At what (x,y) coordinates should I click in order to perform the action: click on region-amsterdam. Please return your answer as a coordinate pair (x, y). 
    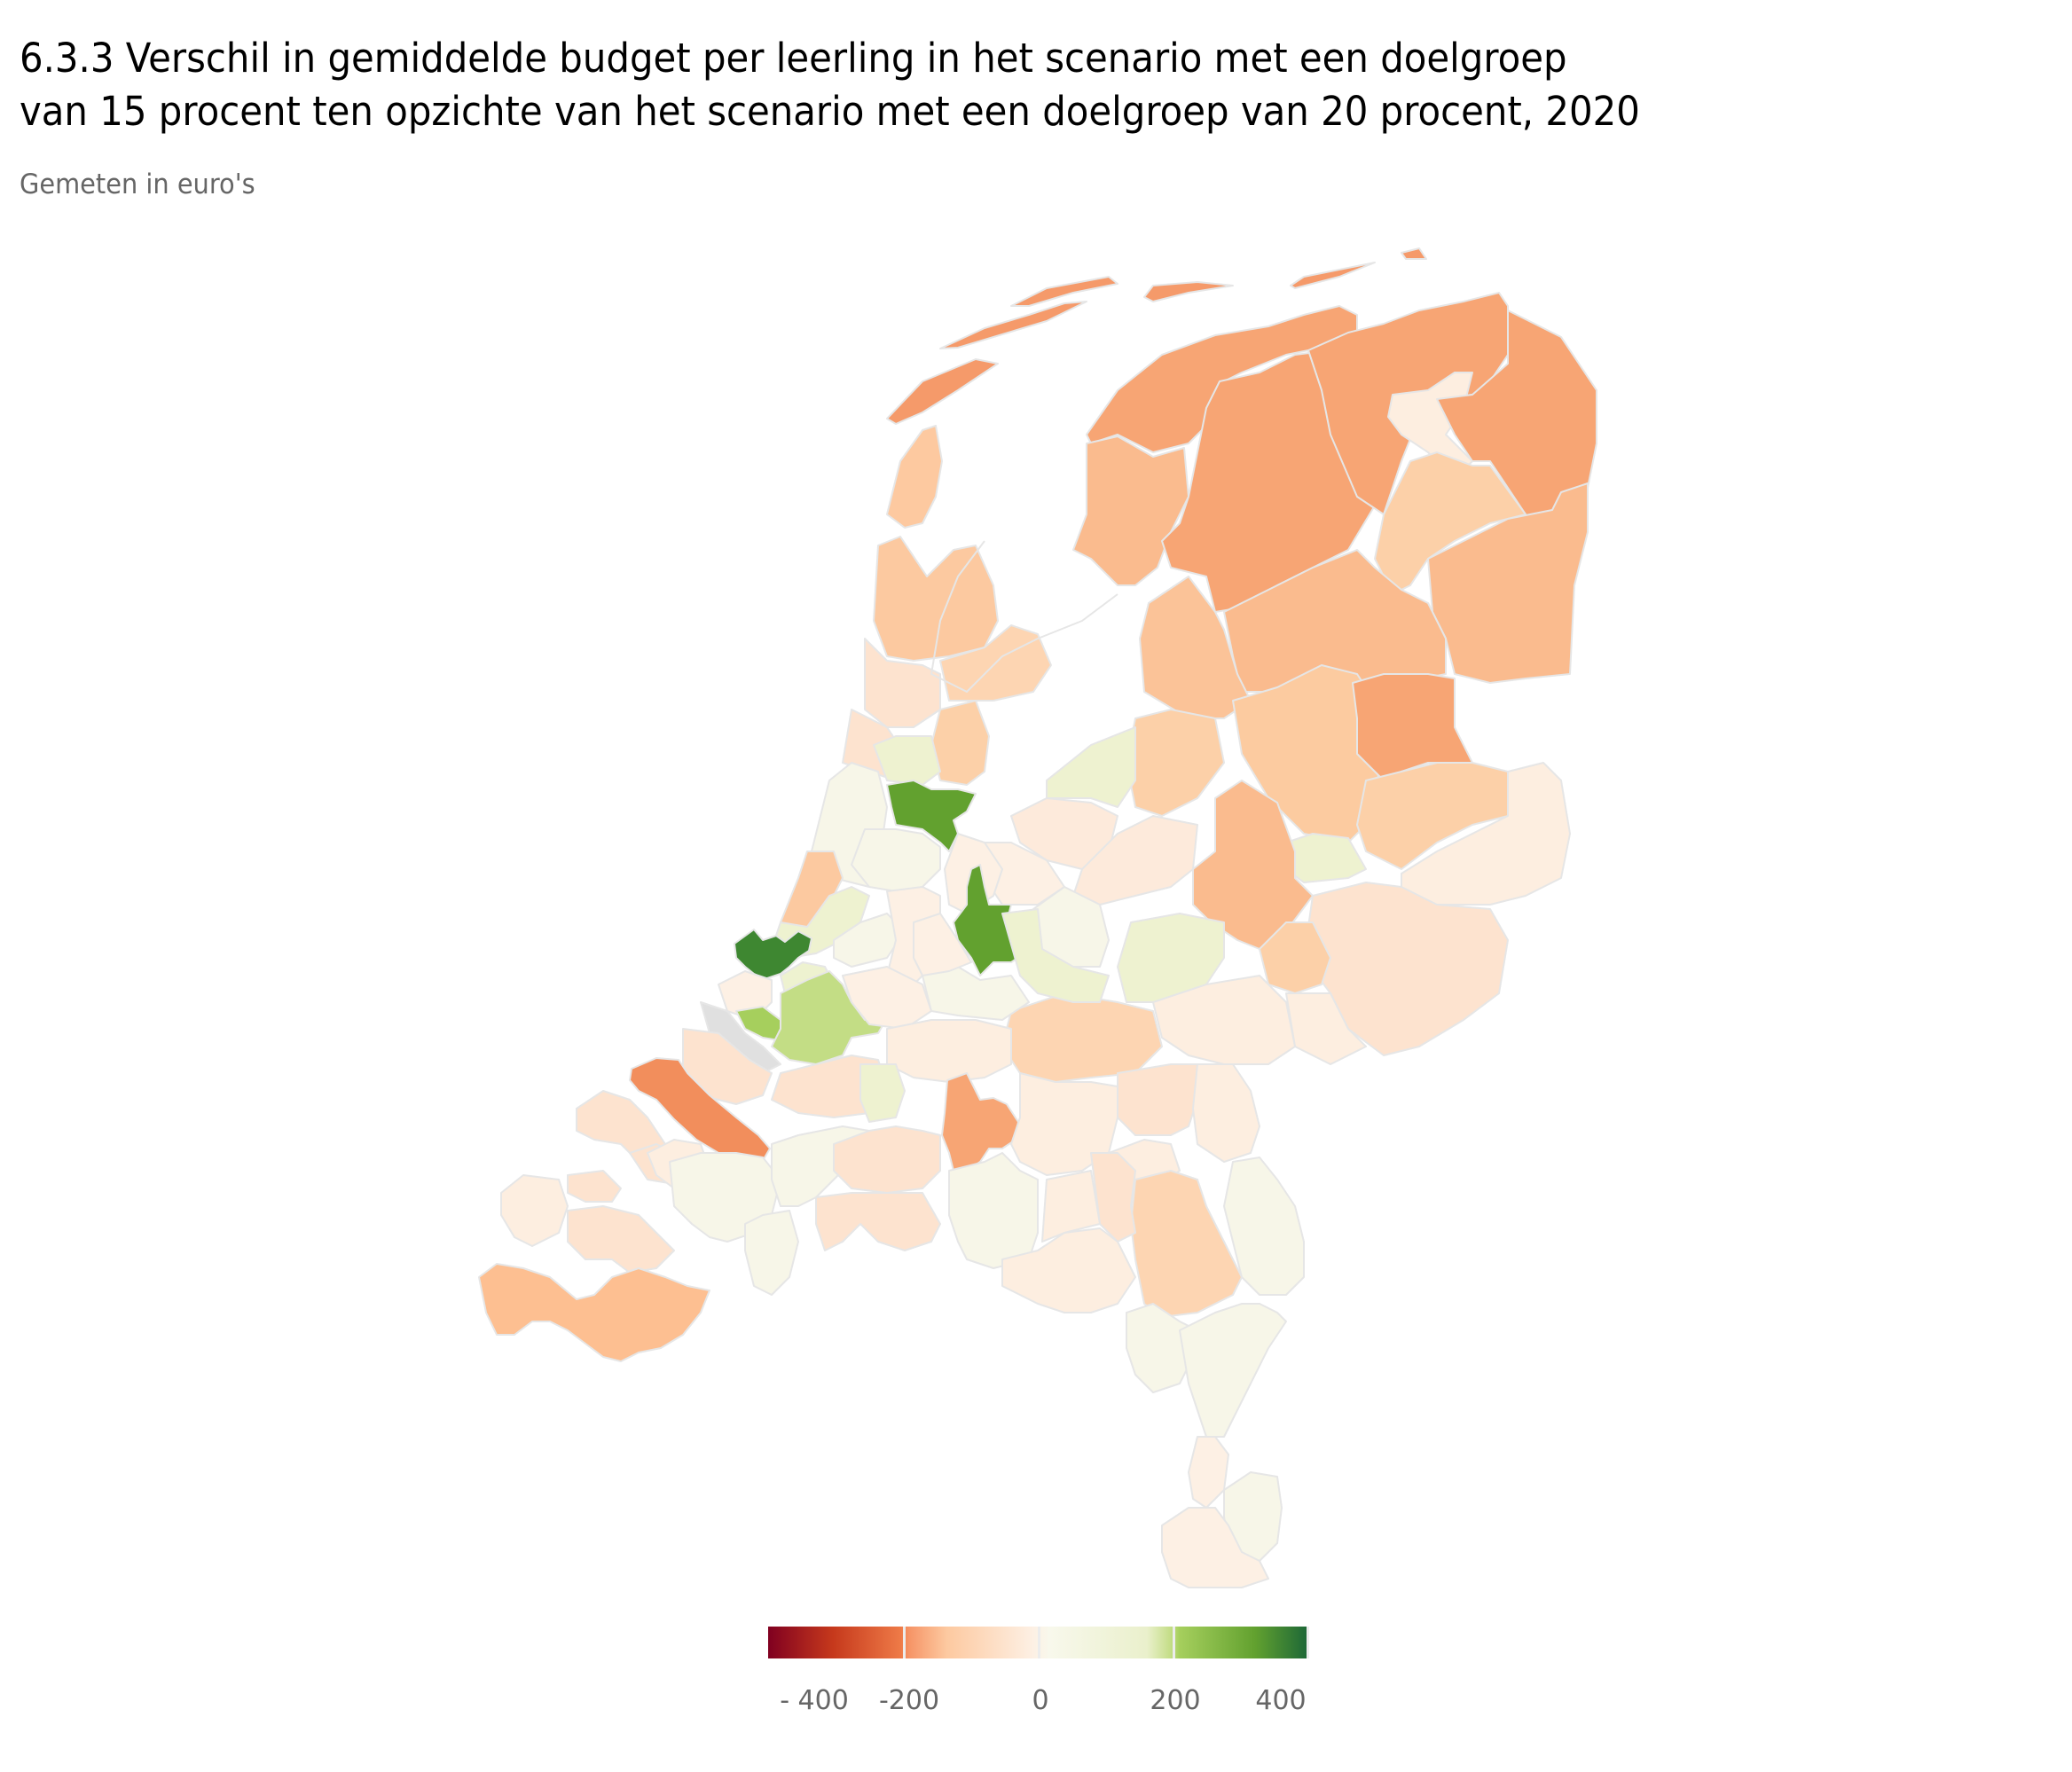
    Looking at the image, I should click on (931, 816).